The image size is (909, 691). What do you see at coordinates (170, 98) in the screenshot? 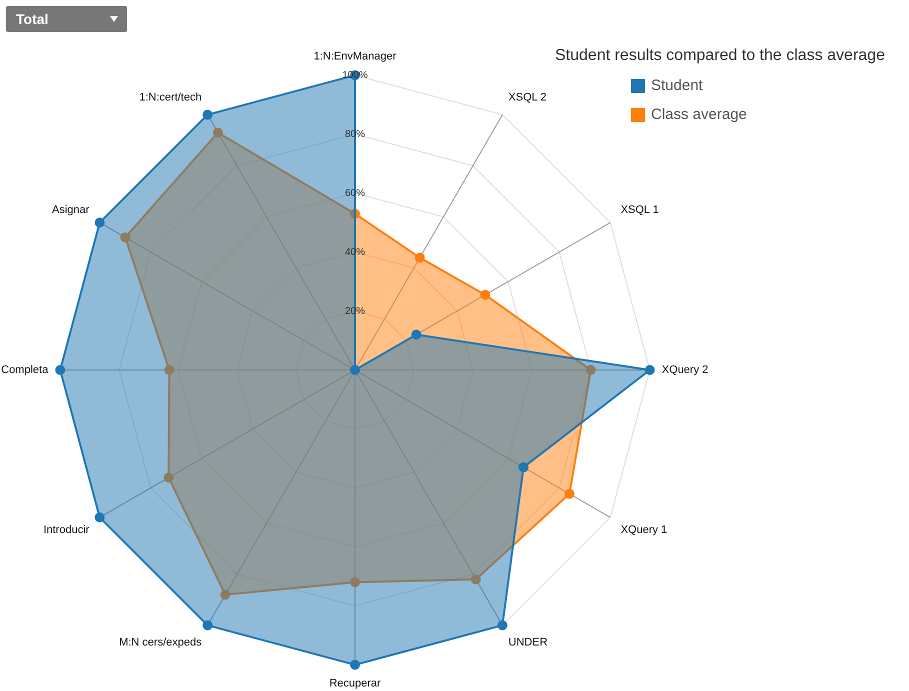
I see `spoke-label: 1:N:cert/tech` at bounding box center [170, 98].